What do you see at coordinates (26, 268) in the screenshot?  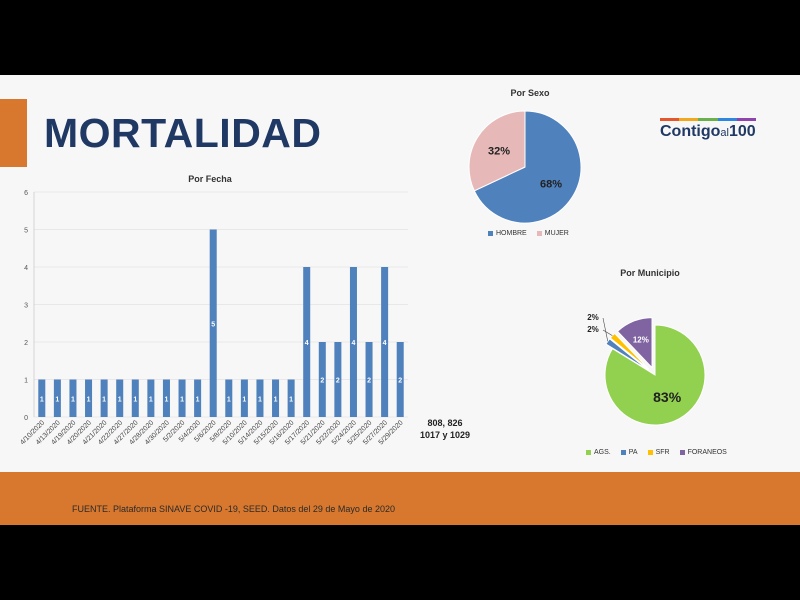 I see `y-tick-label: 4` at bounding box center [26, 268].